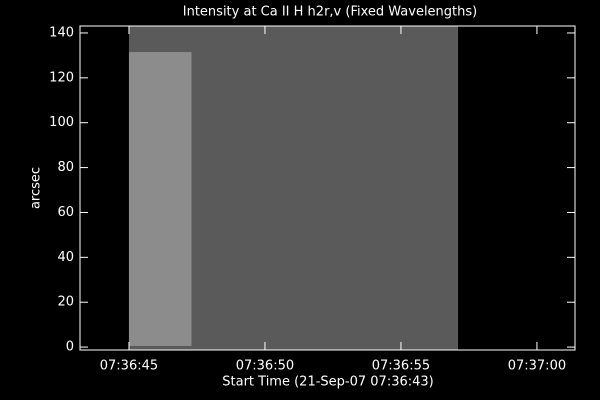  Describe the element at coordinates (265, 366) in the screenshot. I see `x-tick-label: 07:36:50` at that location.